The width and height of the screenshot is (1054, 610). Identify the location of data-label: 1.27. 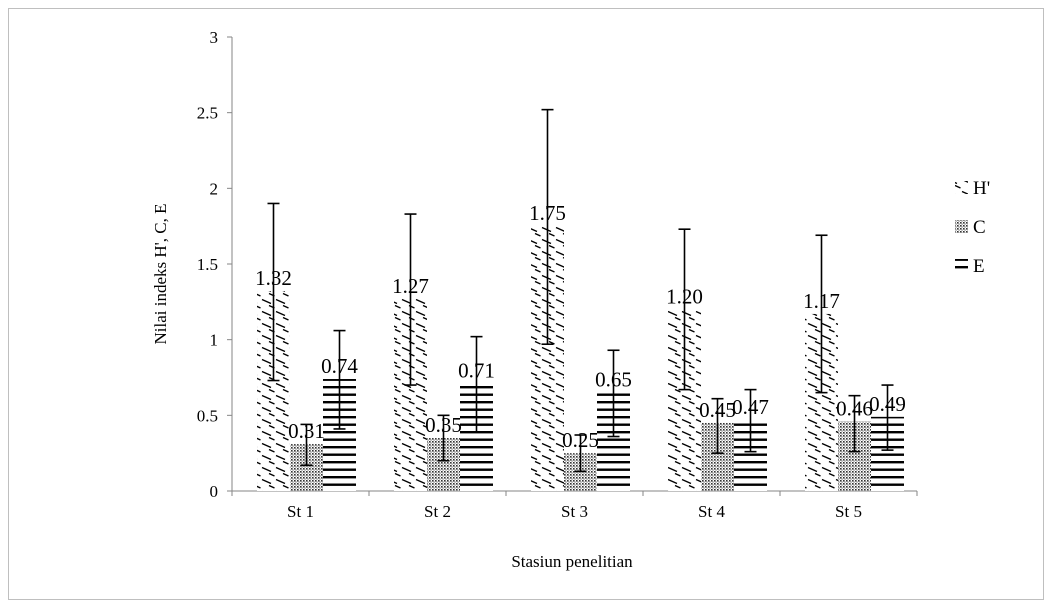
(410, 286).